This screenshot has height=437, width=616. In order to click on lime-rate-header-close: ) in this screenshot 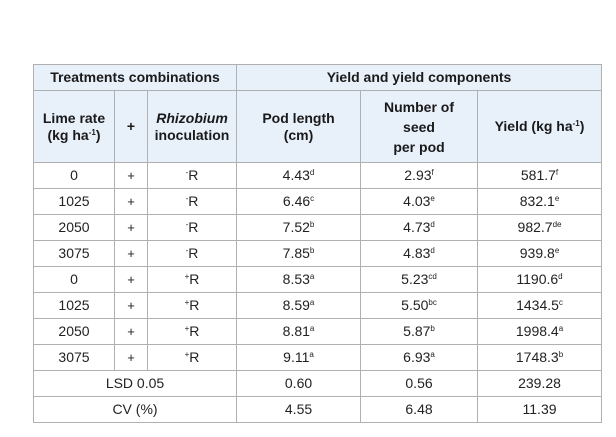, I will do `click(98, 134)`.